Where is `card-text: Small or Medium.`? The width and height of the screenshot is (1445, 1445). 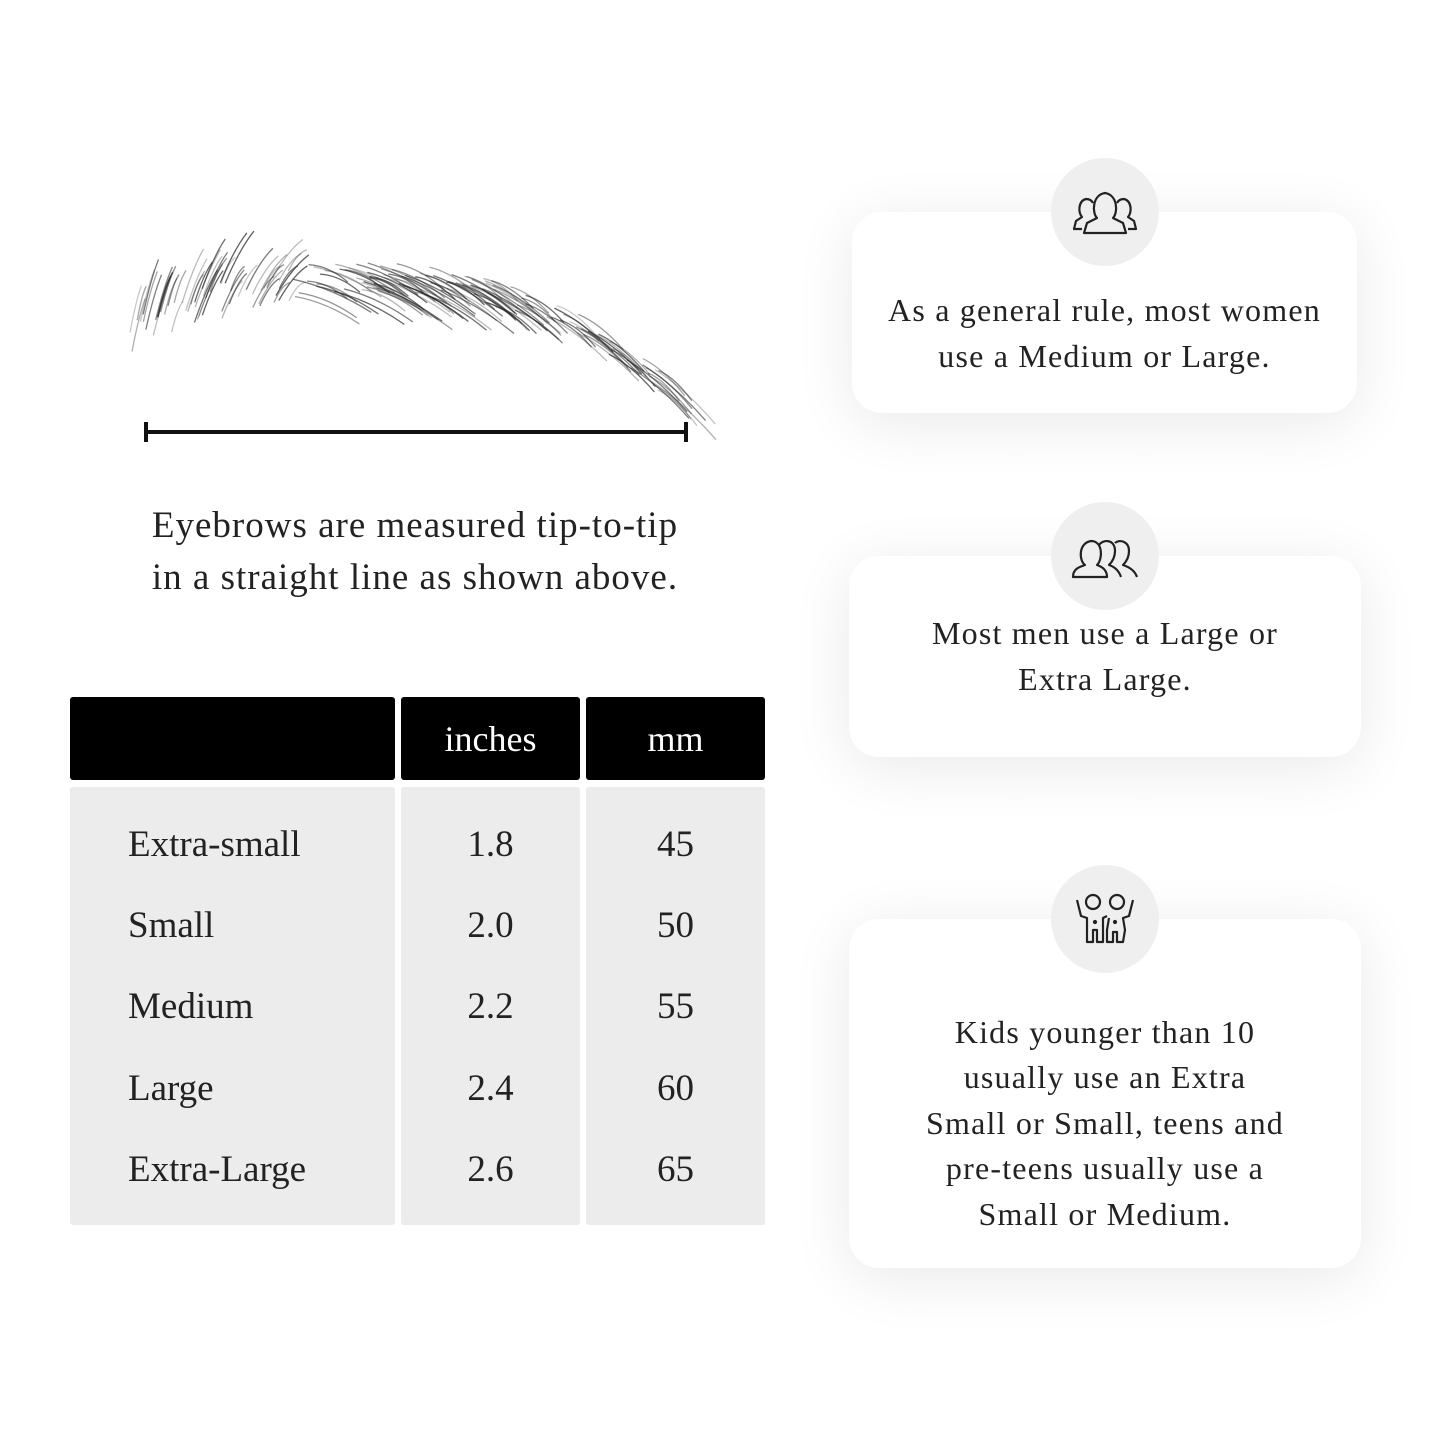 card-text: Small or Medium. is located at coordinates (1105, 1213).